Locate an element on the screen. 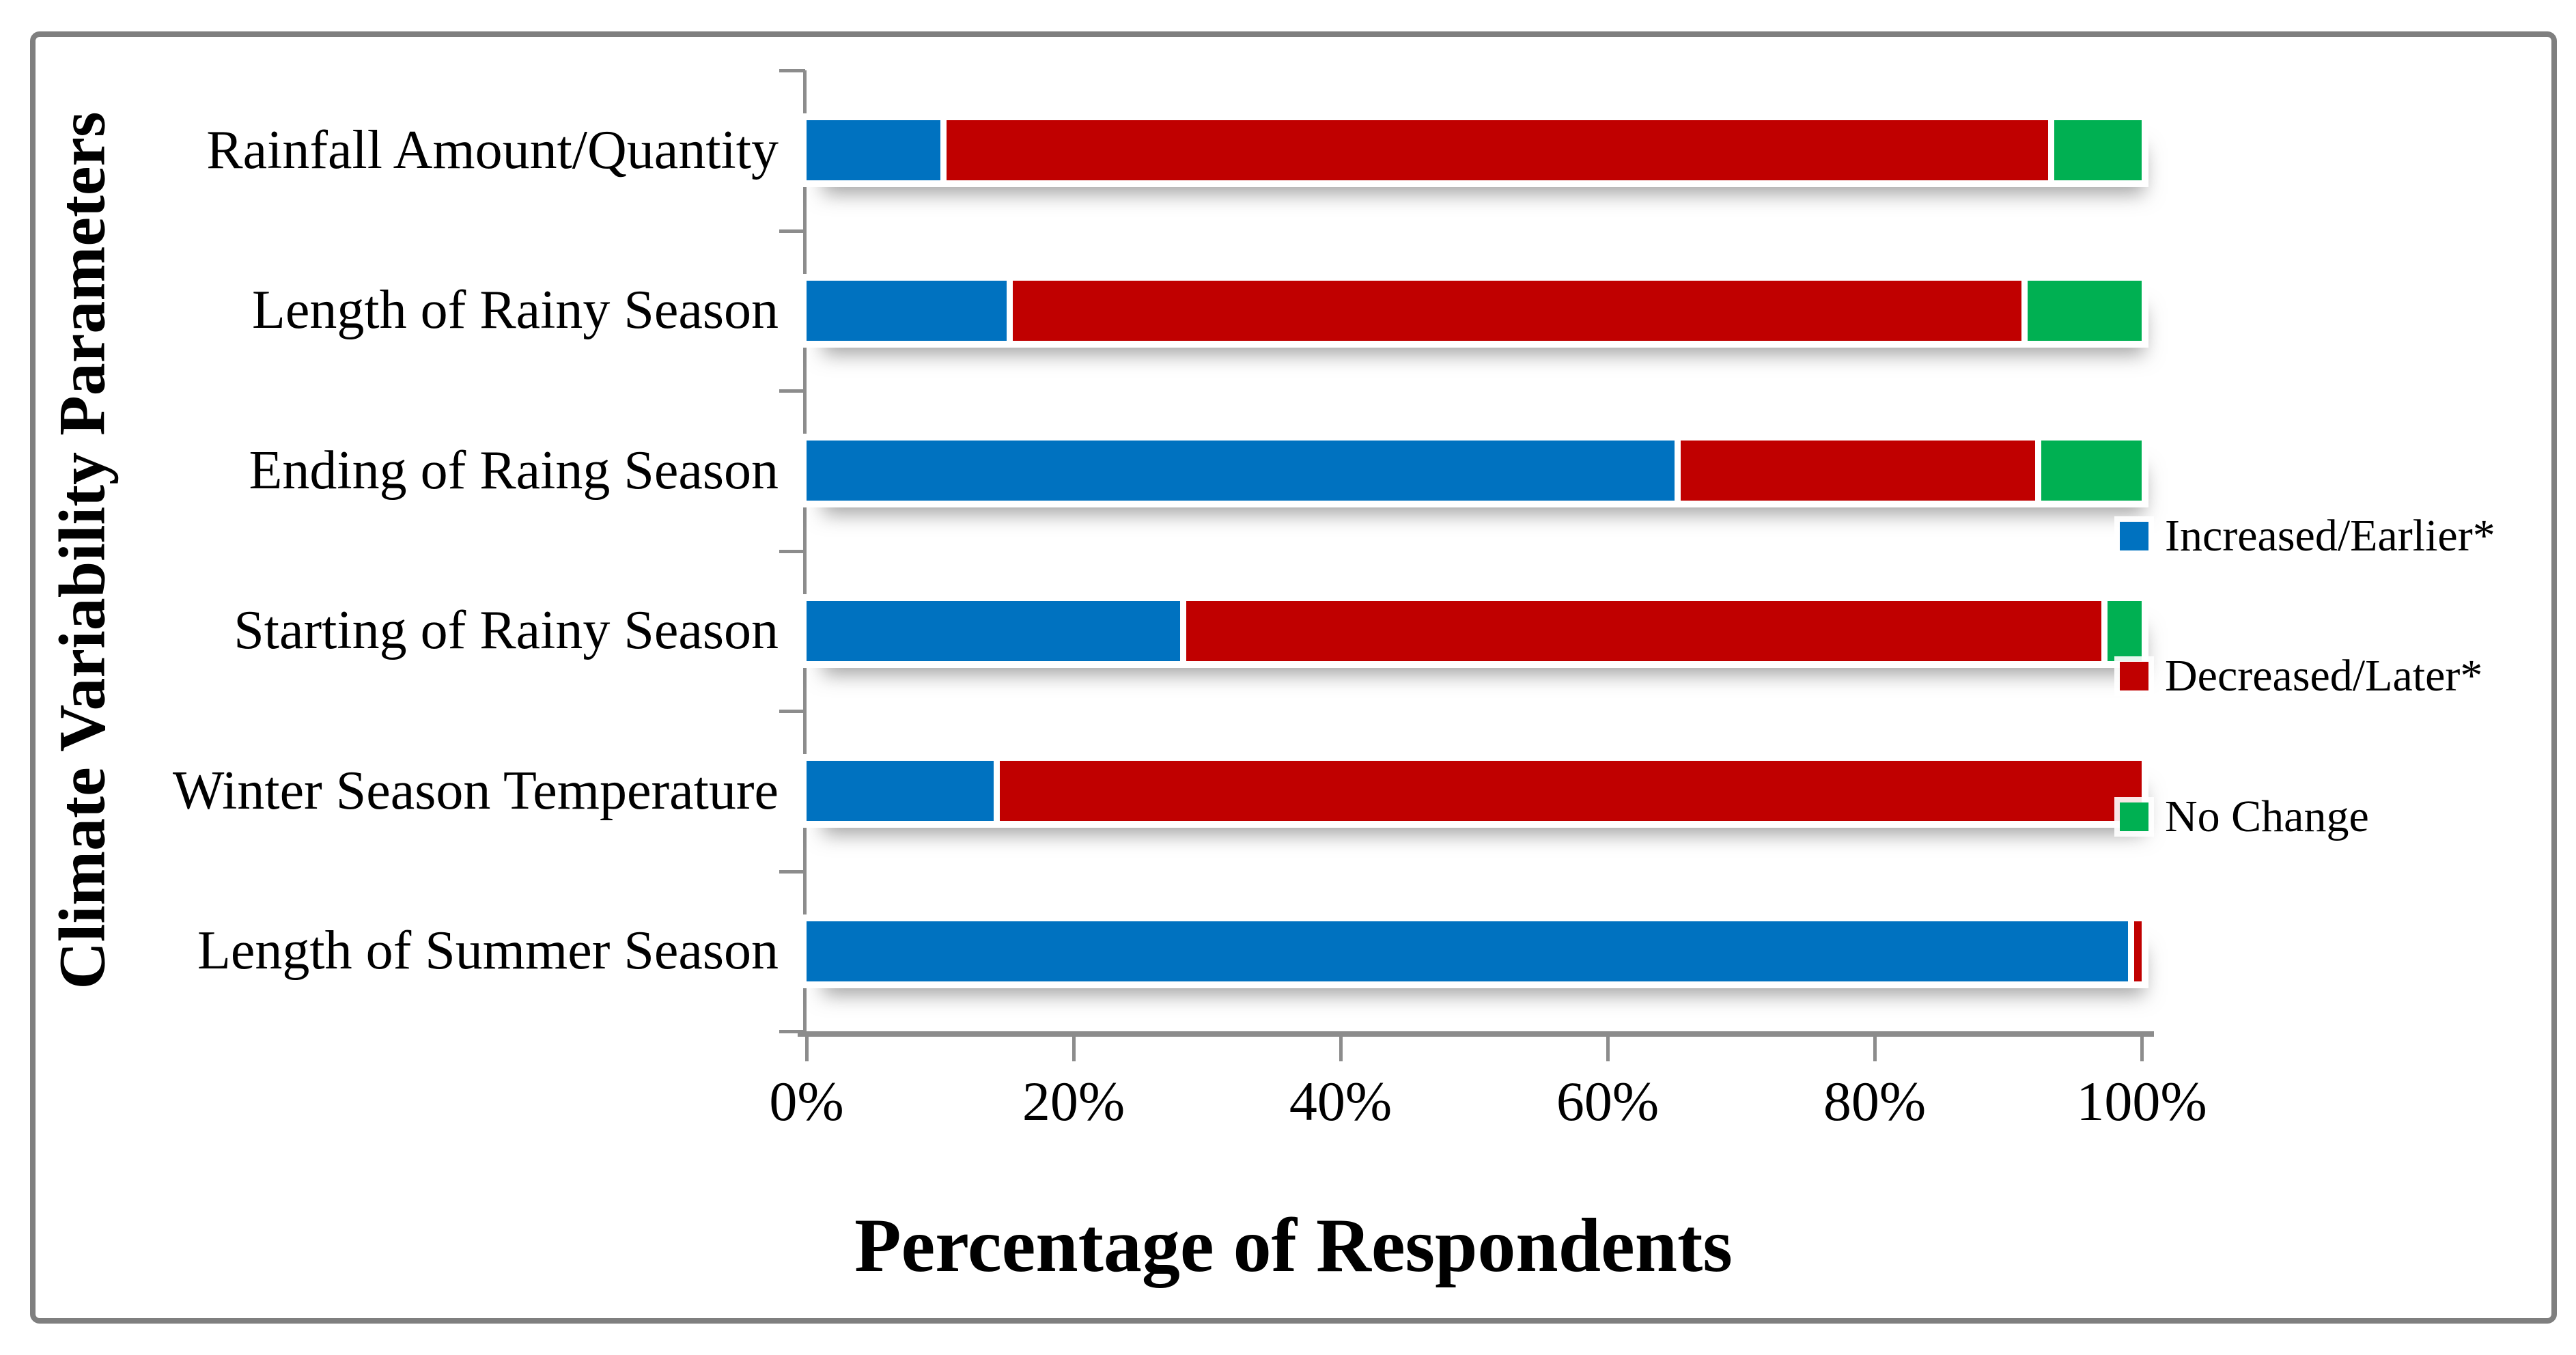 The image size is (2576, 1355). bar-segment-decreased-later-ending-of-raing-season is located at coordinates (1854, 471).